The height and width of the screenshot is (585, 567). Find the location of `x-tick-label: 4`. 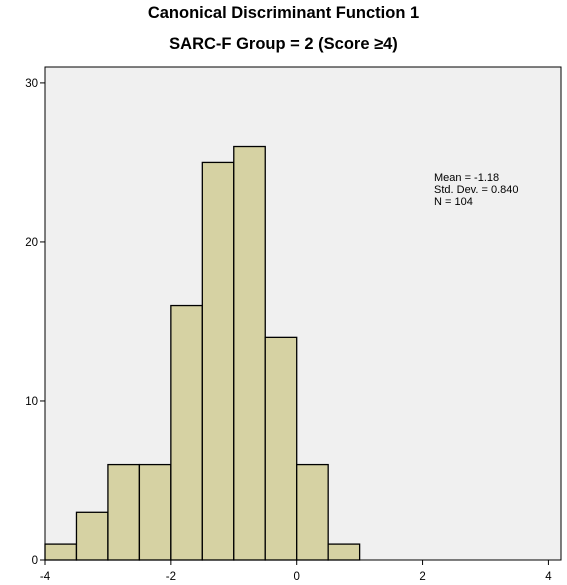

x-tick-label: 4 is located at coordinates (548, 577).